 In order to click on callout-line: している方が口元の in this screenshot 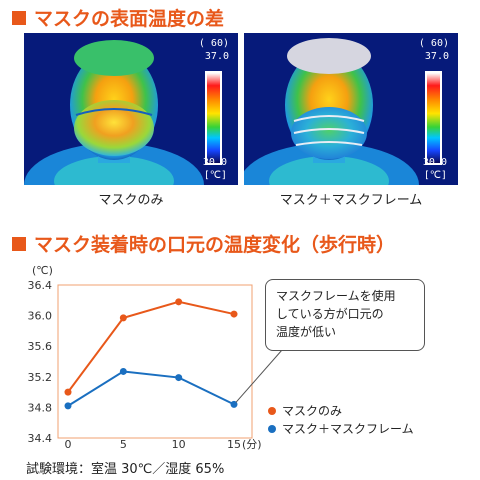, I will do `click(330, 314)`.